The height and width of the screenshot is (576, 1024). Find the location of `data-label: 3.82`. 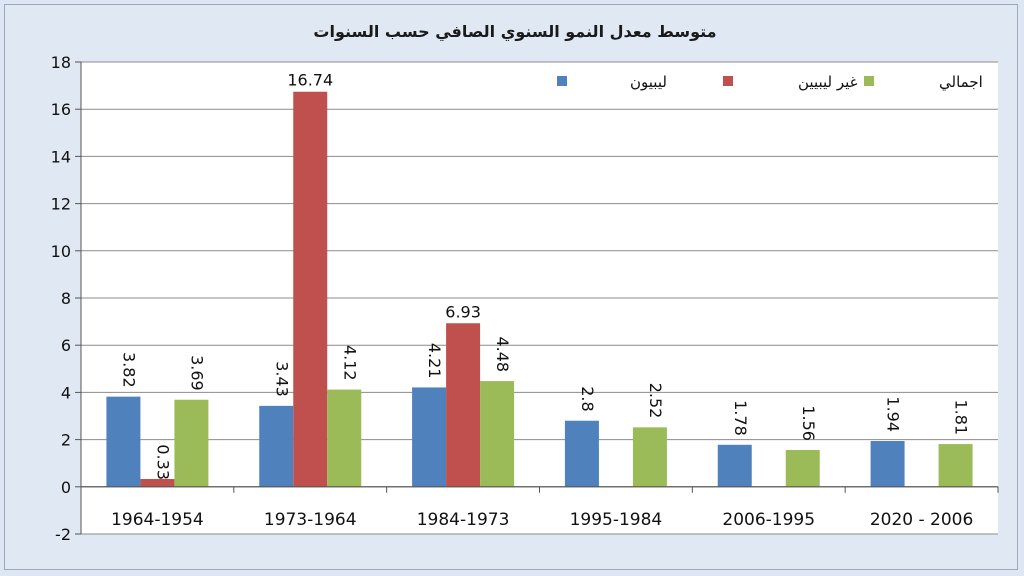

data-label: 3.82 is located at coordinates (128, 370).